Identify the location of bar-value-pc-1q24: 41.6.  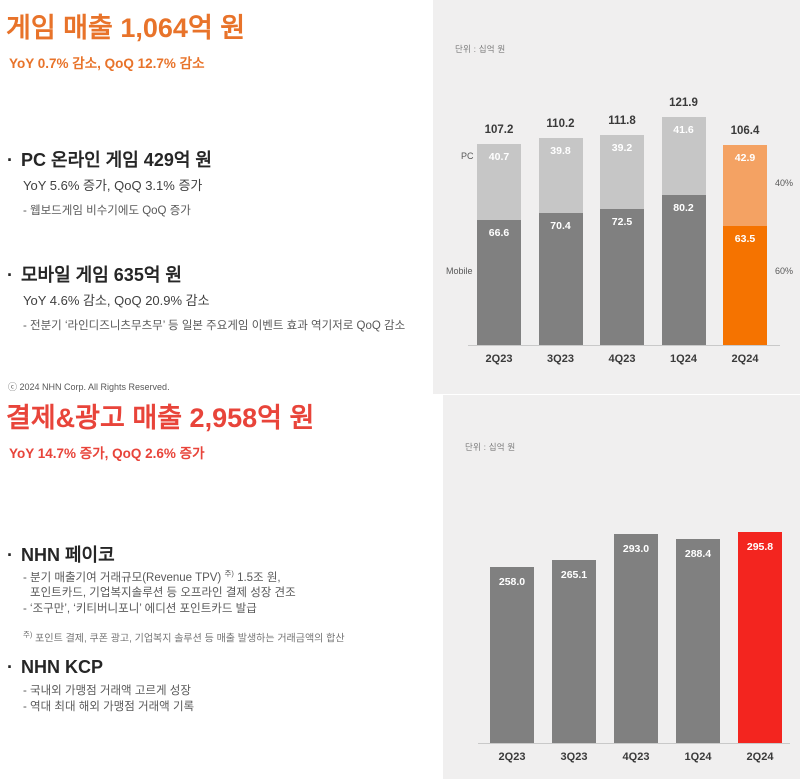
(683, 129).